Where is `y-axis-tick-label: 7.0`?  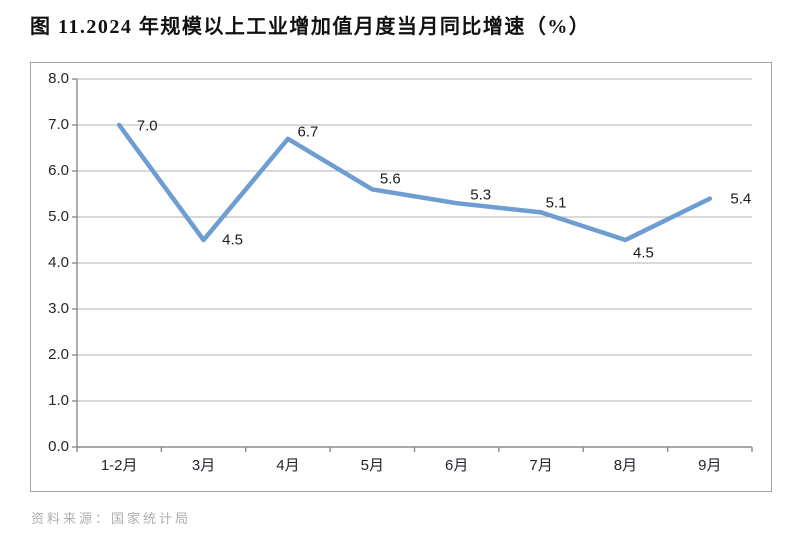
y-axis-tick-label: 7.0 is located at coordinates (58, 124).